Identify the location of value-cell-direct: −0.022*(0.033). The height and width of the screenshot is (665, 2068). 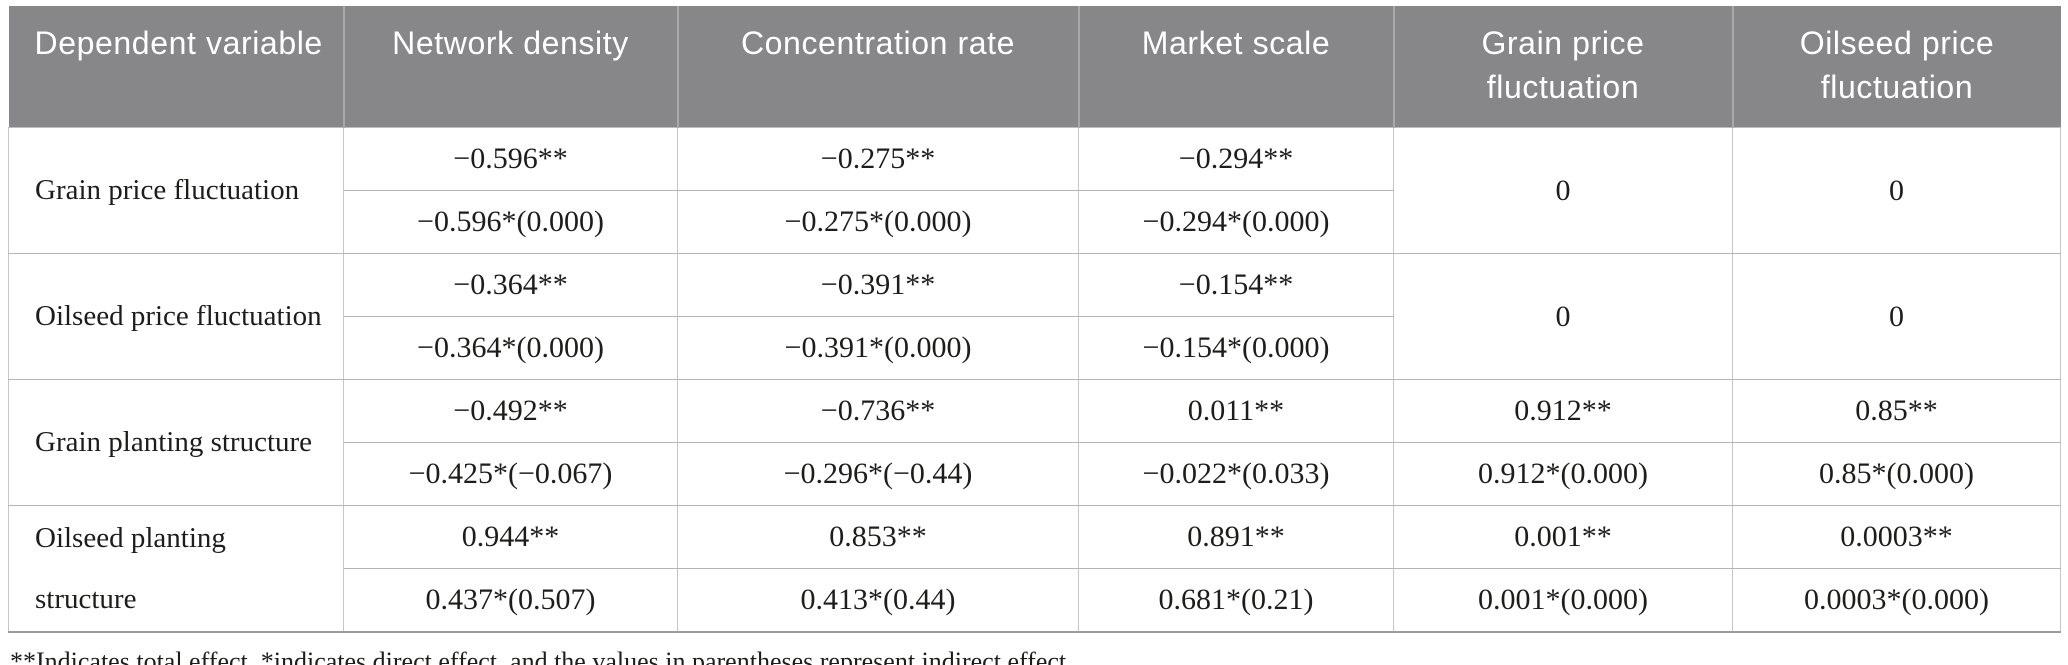
(1236, 474).